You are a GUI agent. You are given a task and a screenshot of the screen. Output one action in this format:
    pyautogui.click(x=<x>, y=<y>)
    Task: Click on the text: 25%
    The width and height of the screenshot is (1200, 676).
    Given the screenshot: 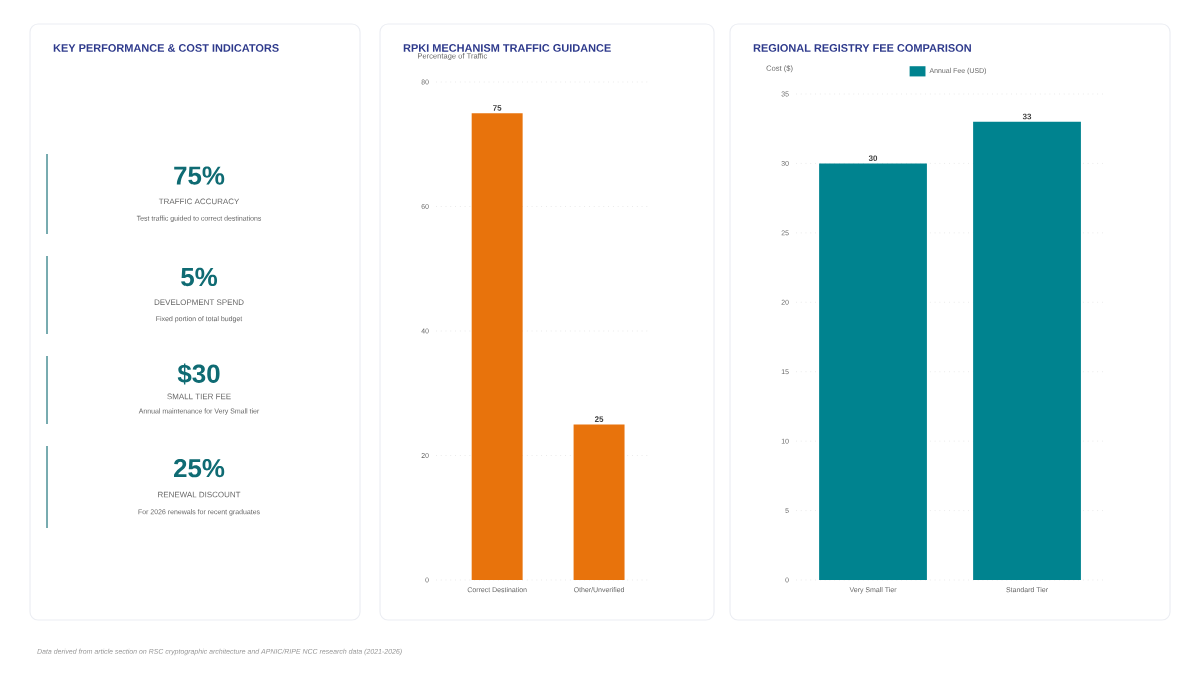 What is the action you would take?
    pyautogui.click(x=199, y=468)
    